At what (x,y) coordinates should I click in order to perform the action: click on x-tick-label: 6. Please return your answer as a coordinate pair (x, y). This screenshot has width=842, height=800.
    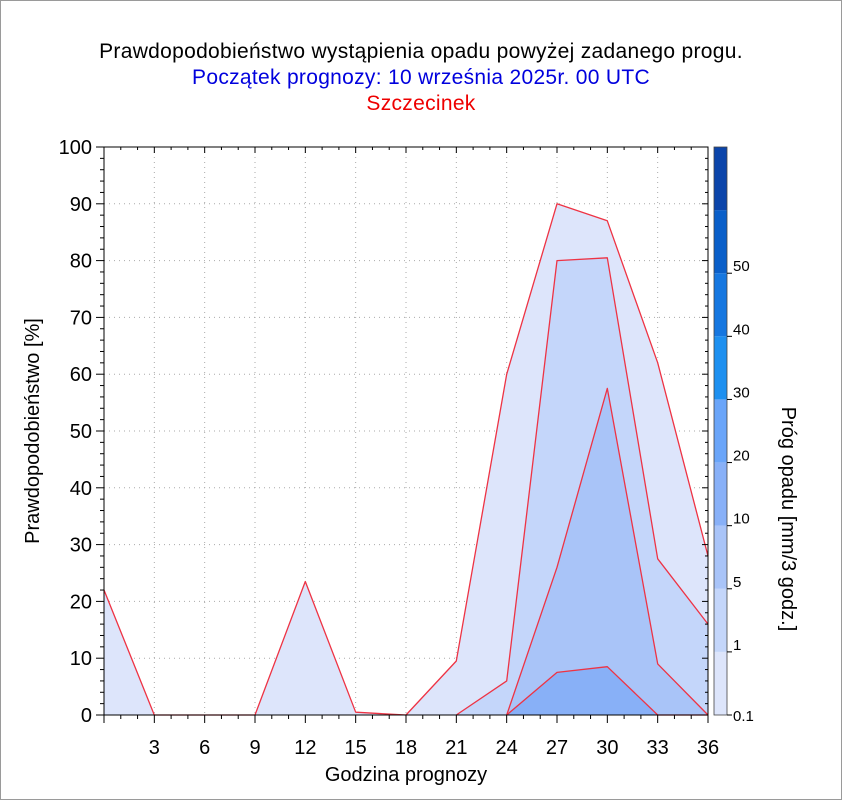
    Looking at the image, I should click on (204, 748).